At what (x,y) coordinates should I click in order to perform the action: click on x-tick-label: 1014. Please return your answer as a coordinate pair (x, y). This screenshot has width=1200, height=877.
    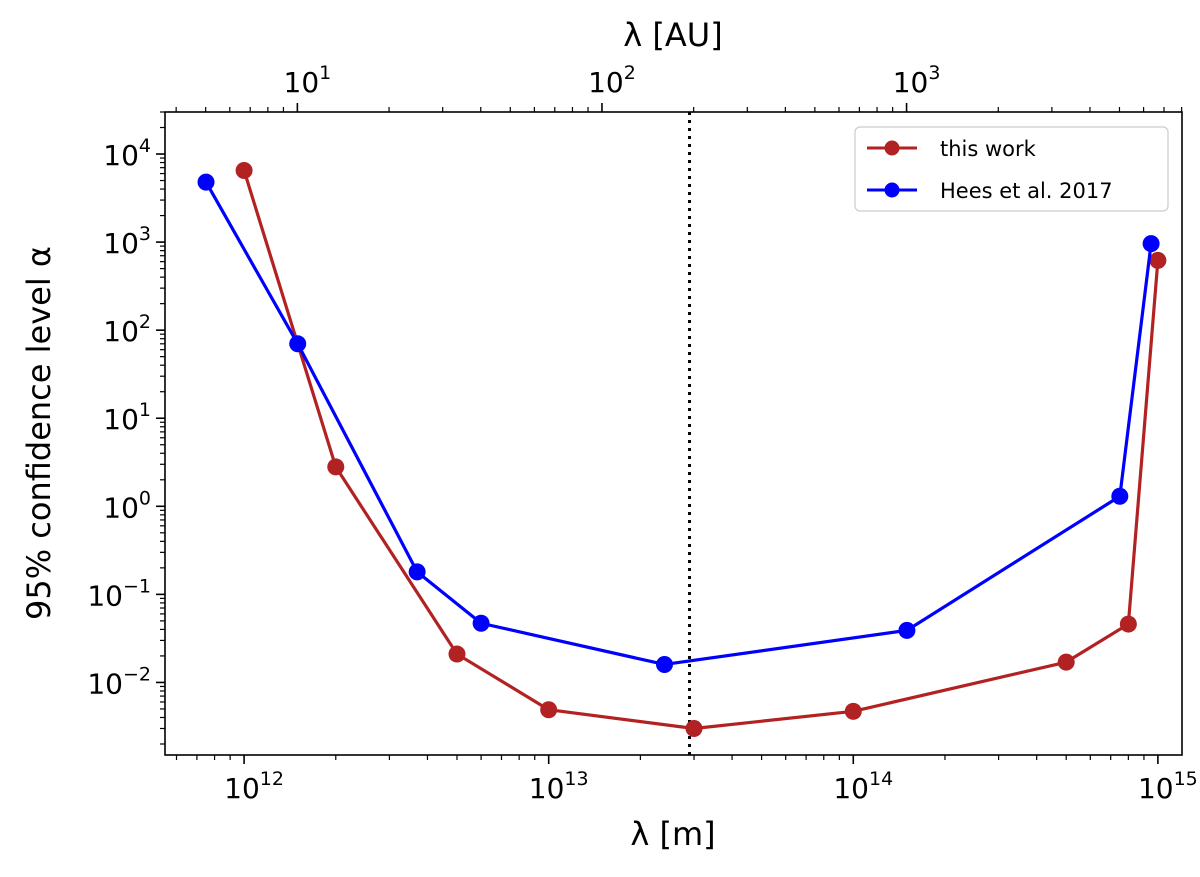
    Looking at the image, I should click on (863, 786).